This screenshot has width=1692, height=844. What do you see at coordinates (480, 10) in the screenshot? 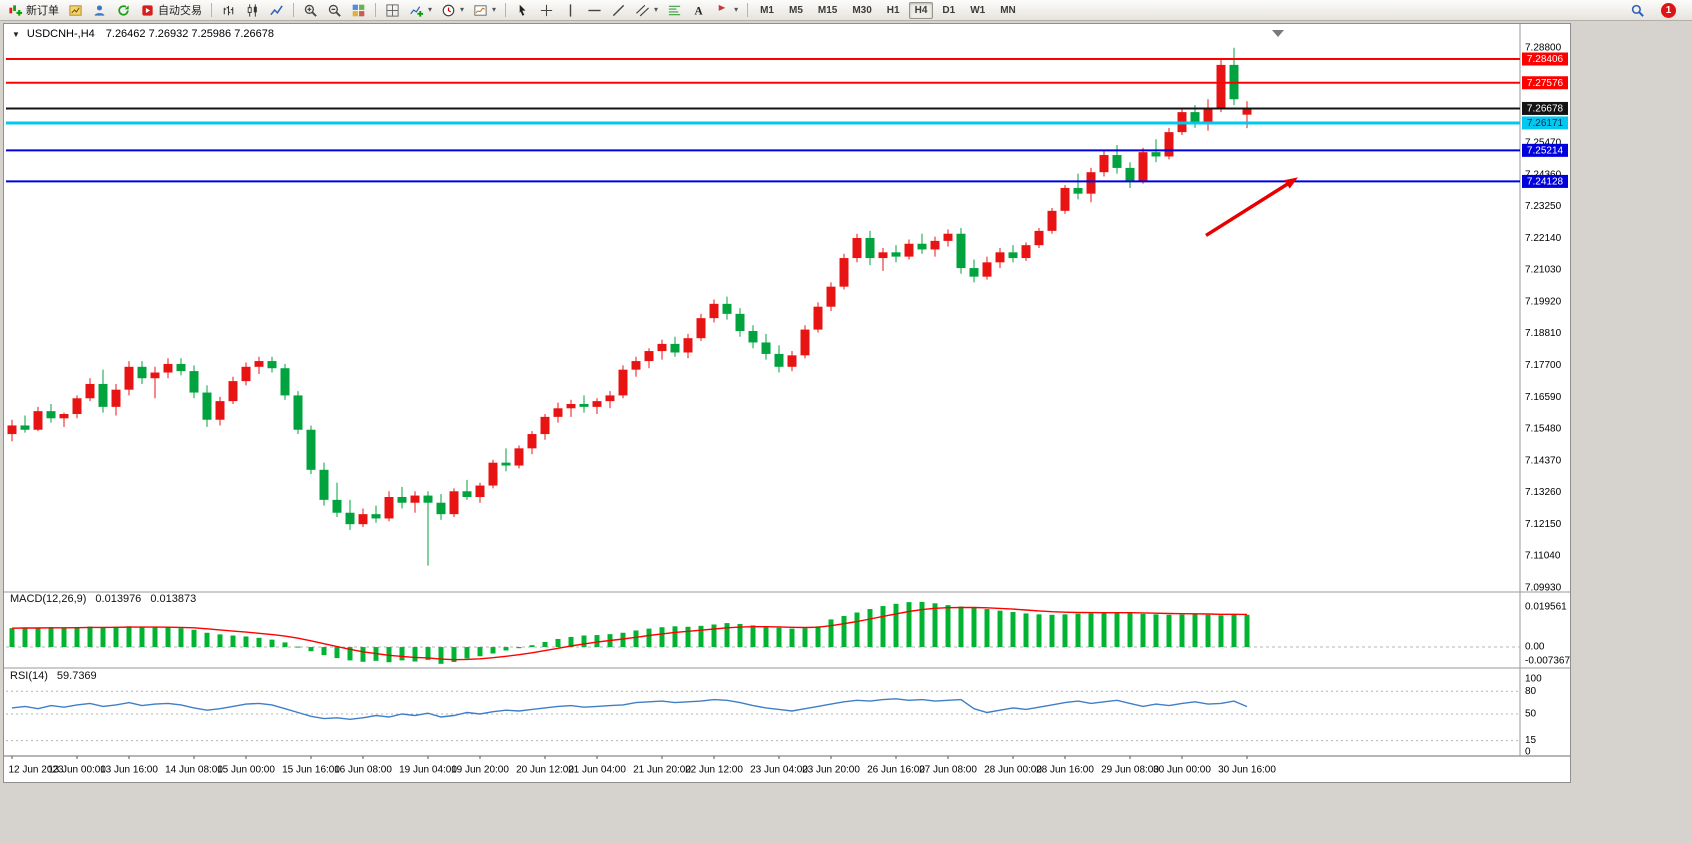
I see `templates-icon` at bounding box center [480, 10].